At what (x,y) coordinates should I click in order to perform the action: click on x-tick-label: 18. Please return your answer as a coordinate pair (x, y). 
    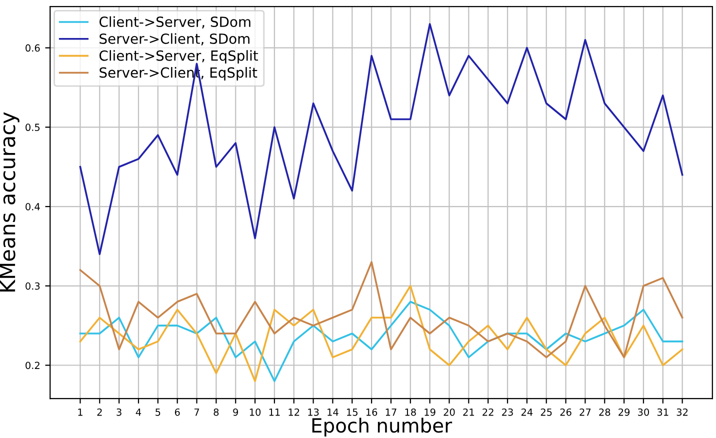
    Looking at the image, I should click on (410, 412).